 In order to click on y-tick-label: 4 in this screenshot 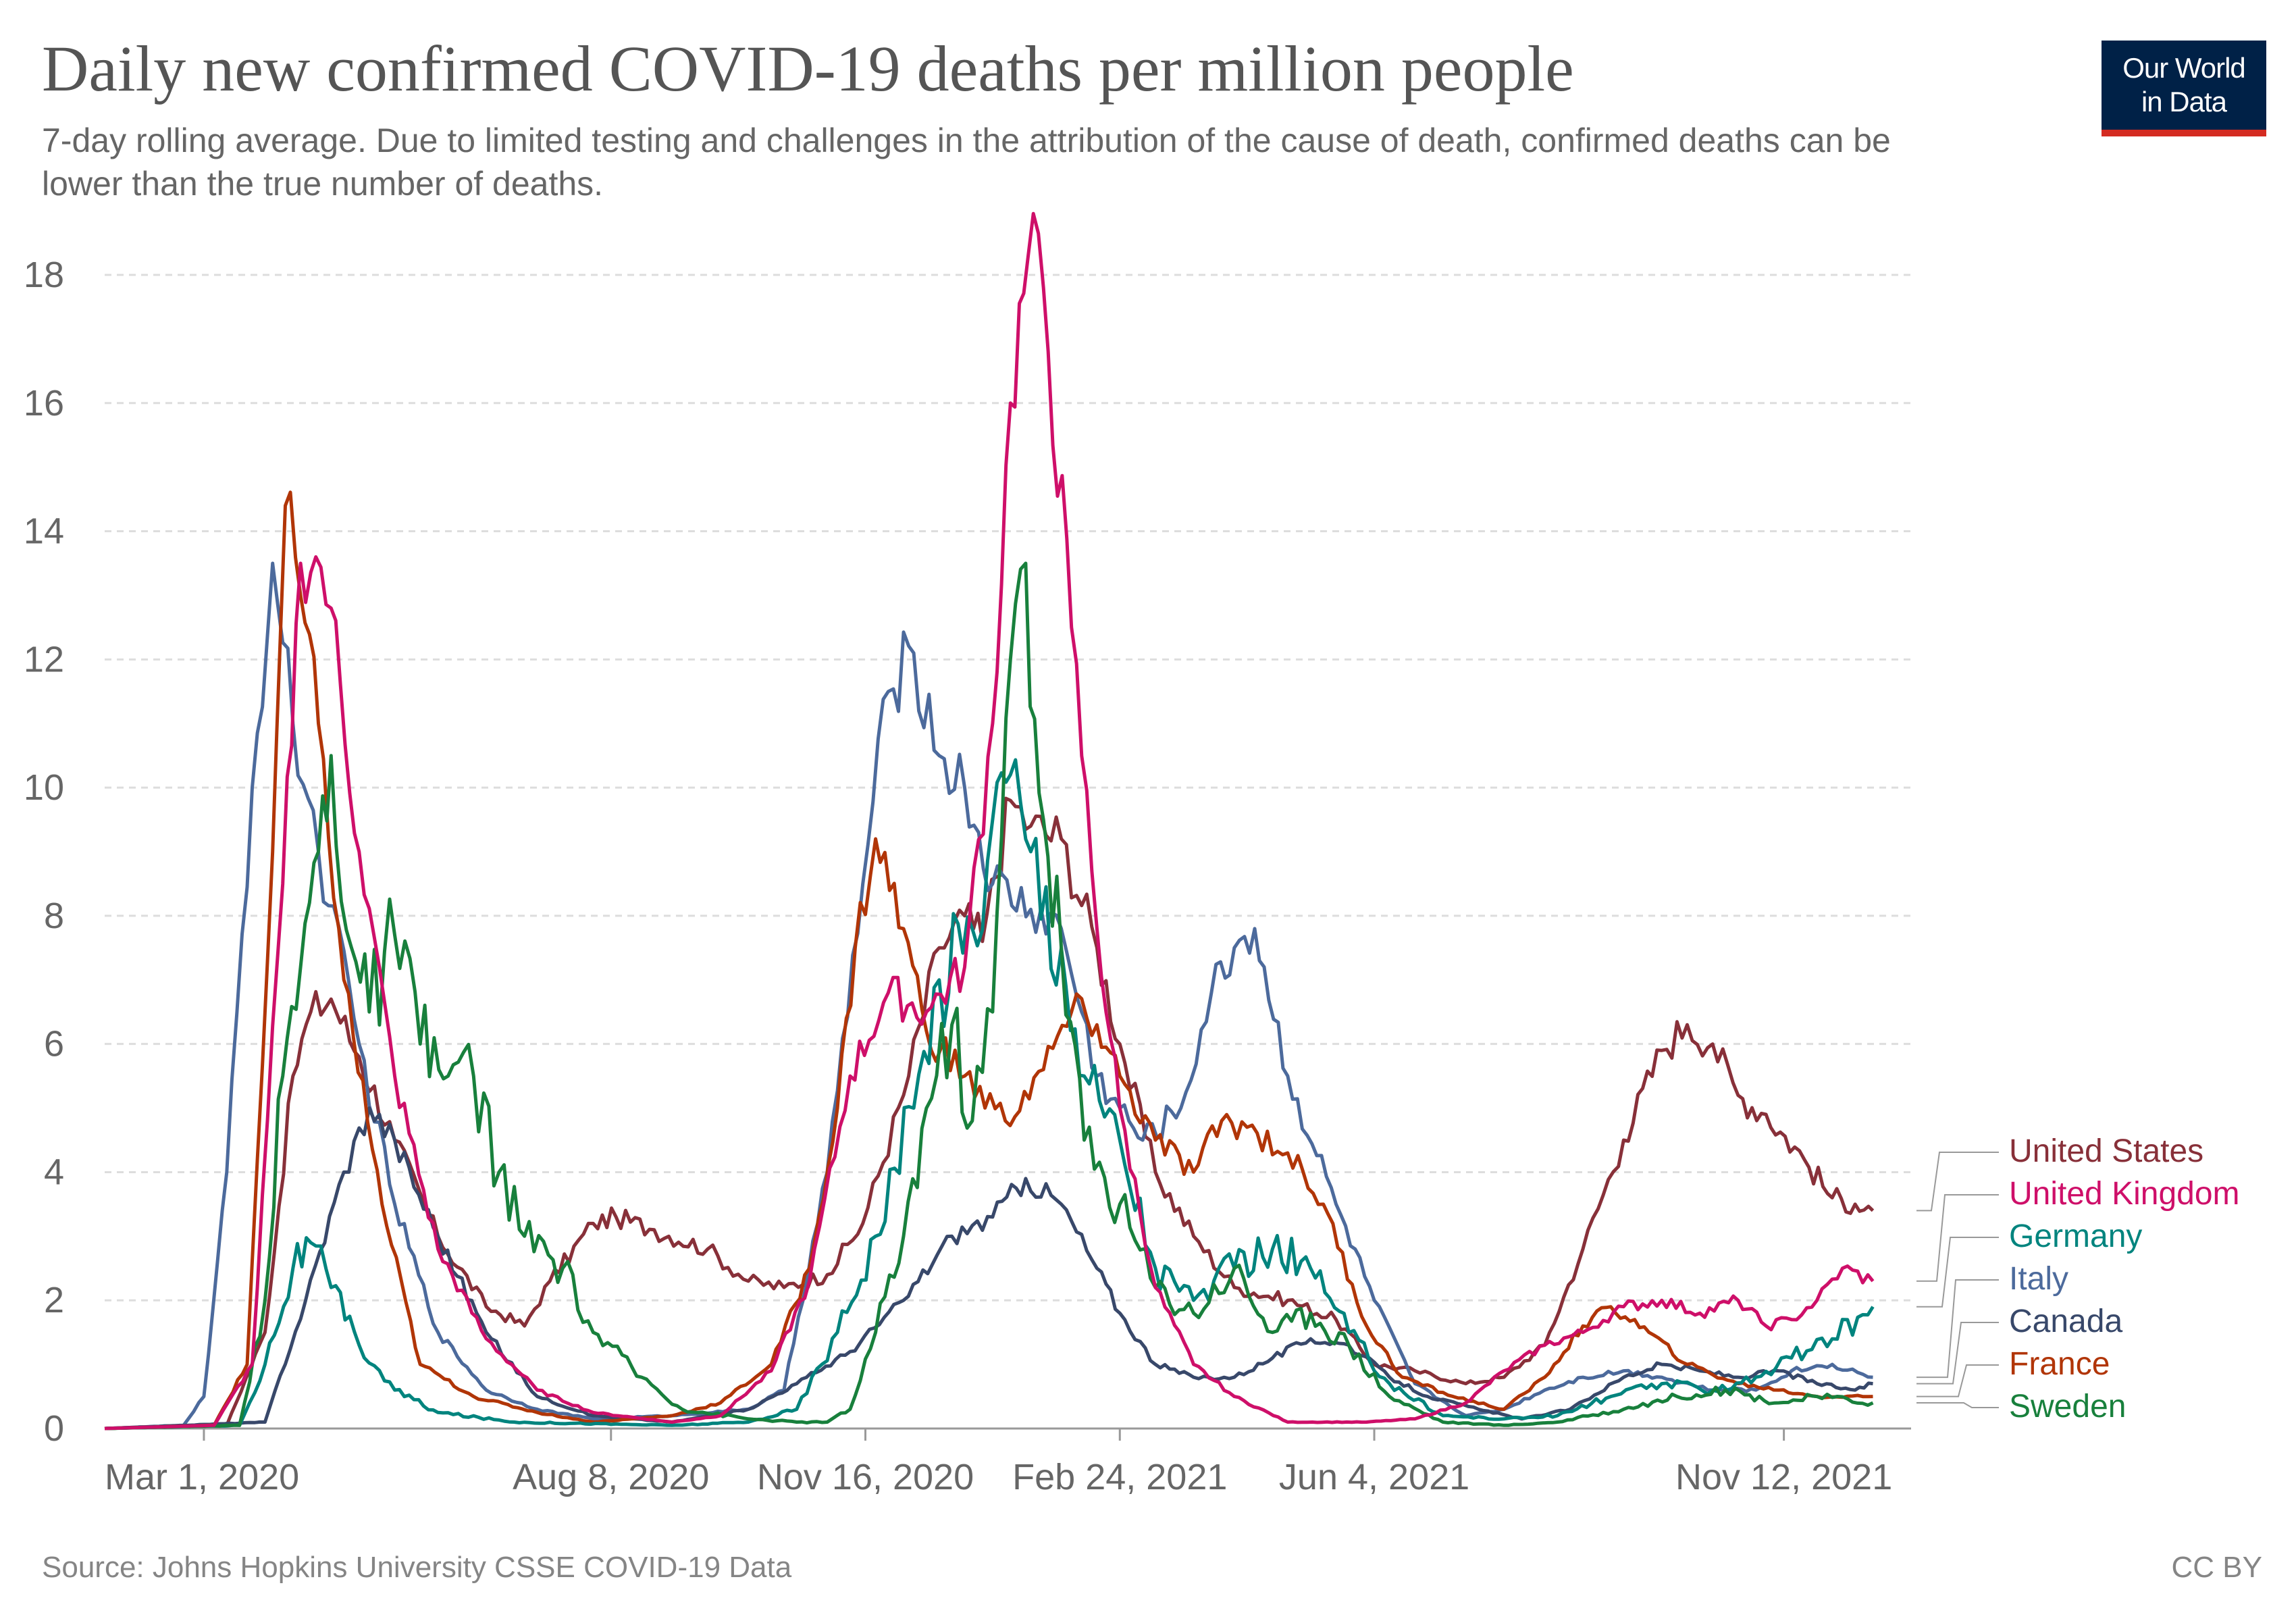, I will do `click(54, 1172)`.